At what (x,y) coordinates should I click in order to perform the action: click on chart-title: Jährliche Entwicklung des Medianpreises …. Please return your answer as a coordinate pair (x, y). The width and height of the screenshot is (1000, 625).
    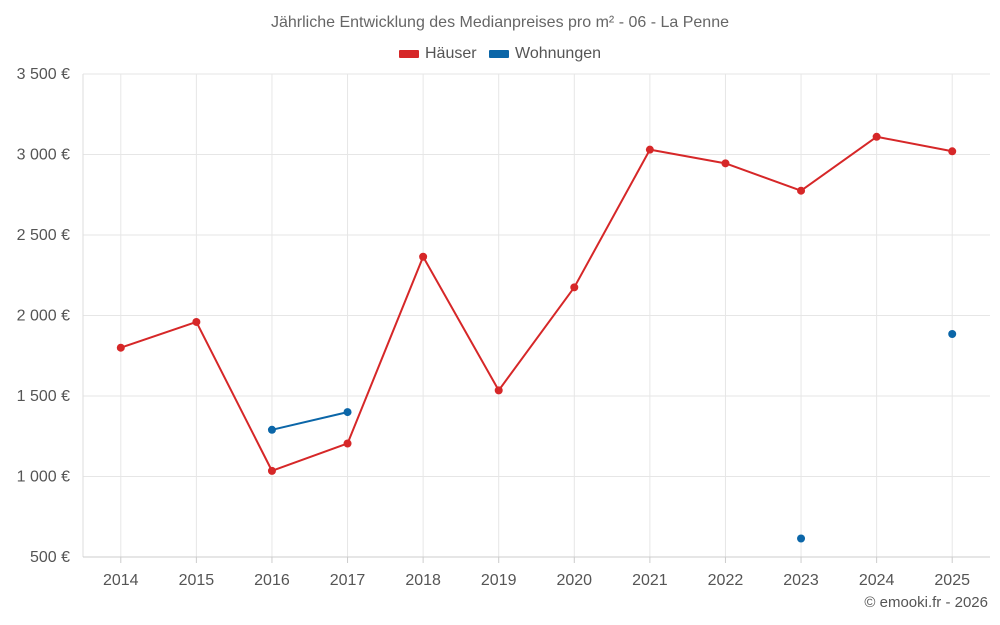
    Looking at the image, I should click on (499, 22).